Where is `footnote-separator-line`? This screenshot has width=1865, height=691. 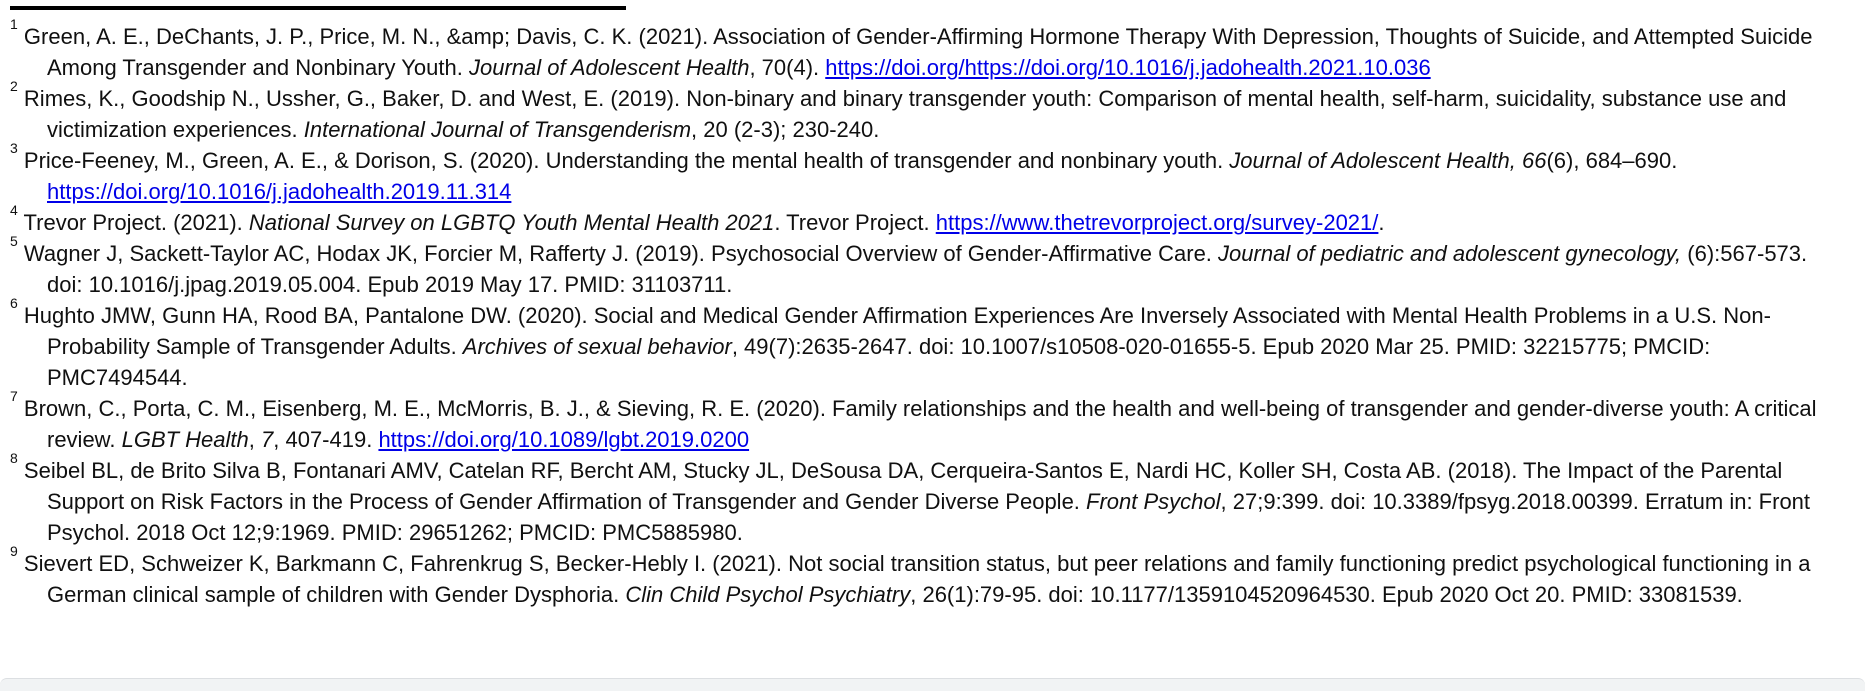
footnote-separator-line is located at coordinates (318, 8).